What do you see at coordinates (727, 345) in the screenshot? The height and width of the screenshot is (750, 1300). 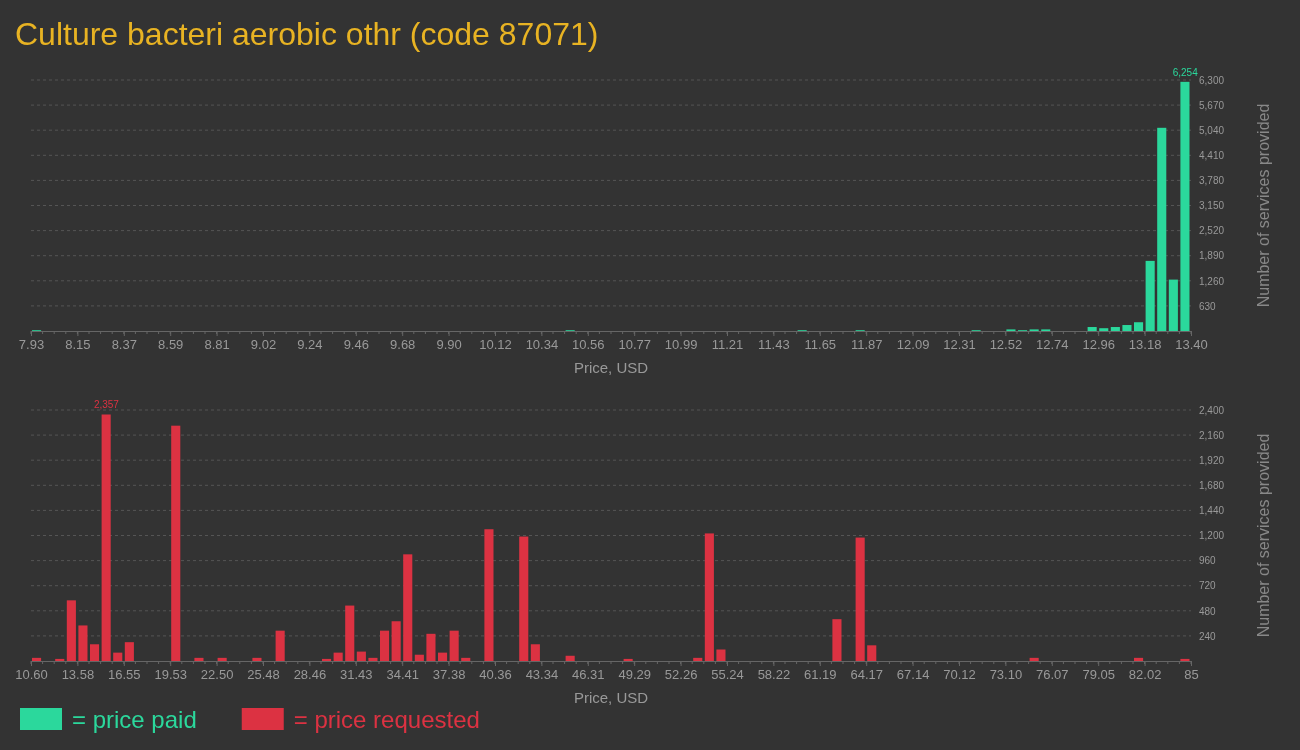 I see `x-tick-label: 11.21` at bounding box center [727, 345].